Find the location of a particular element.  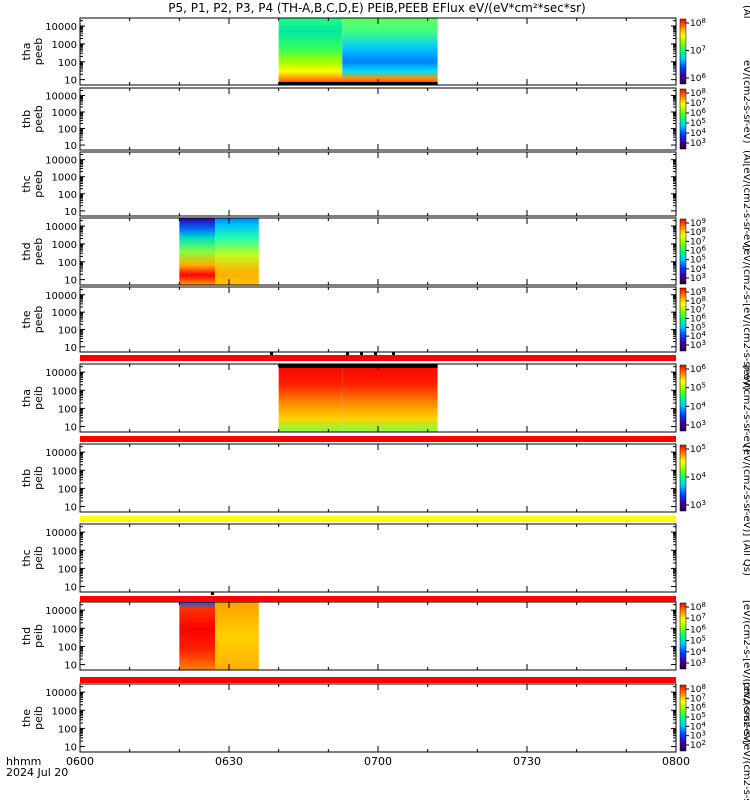

panel-thc-peeb: 10 100 1000 10000 thc peeb is located at coordinates (348, 184).